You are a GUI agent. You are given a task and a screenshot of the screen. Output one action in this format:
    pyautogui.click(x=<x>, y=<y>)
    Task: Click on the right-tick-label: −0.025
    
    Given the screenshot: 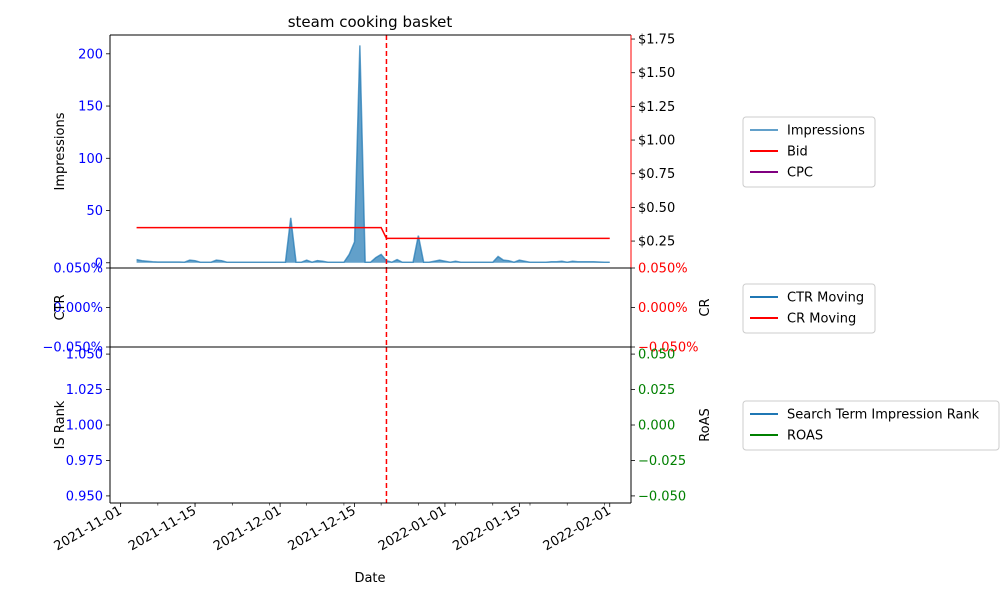 What is the action you would take?
    pyautogui.click(x=662, y=461)
    